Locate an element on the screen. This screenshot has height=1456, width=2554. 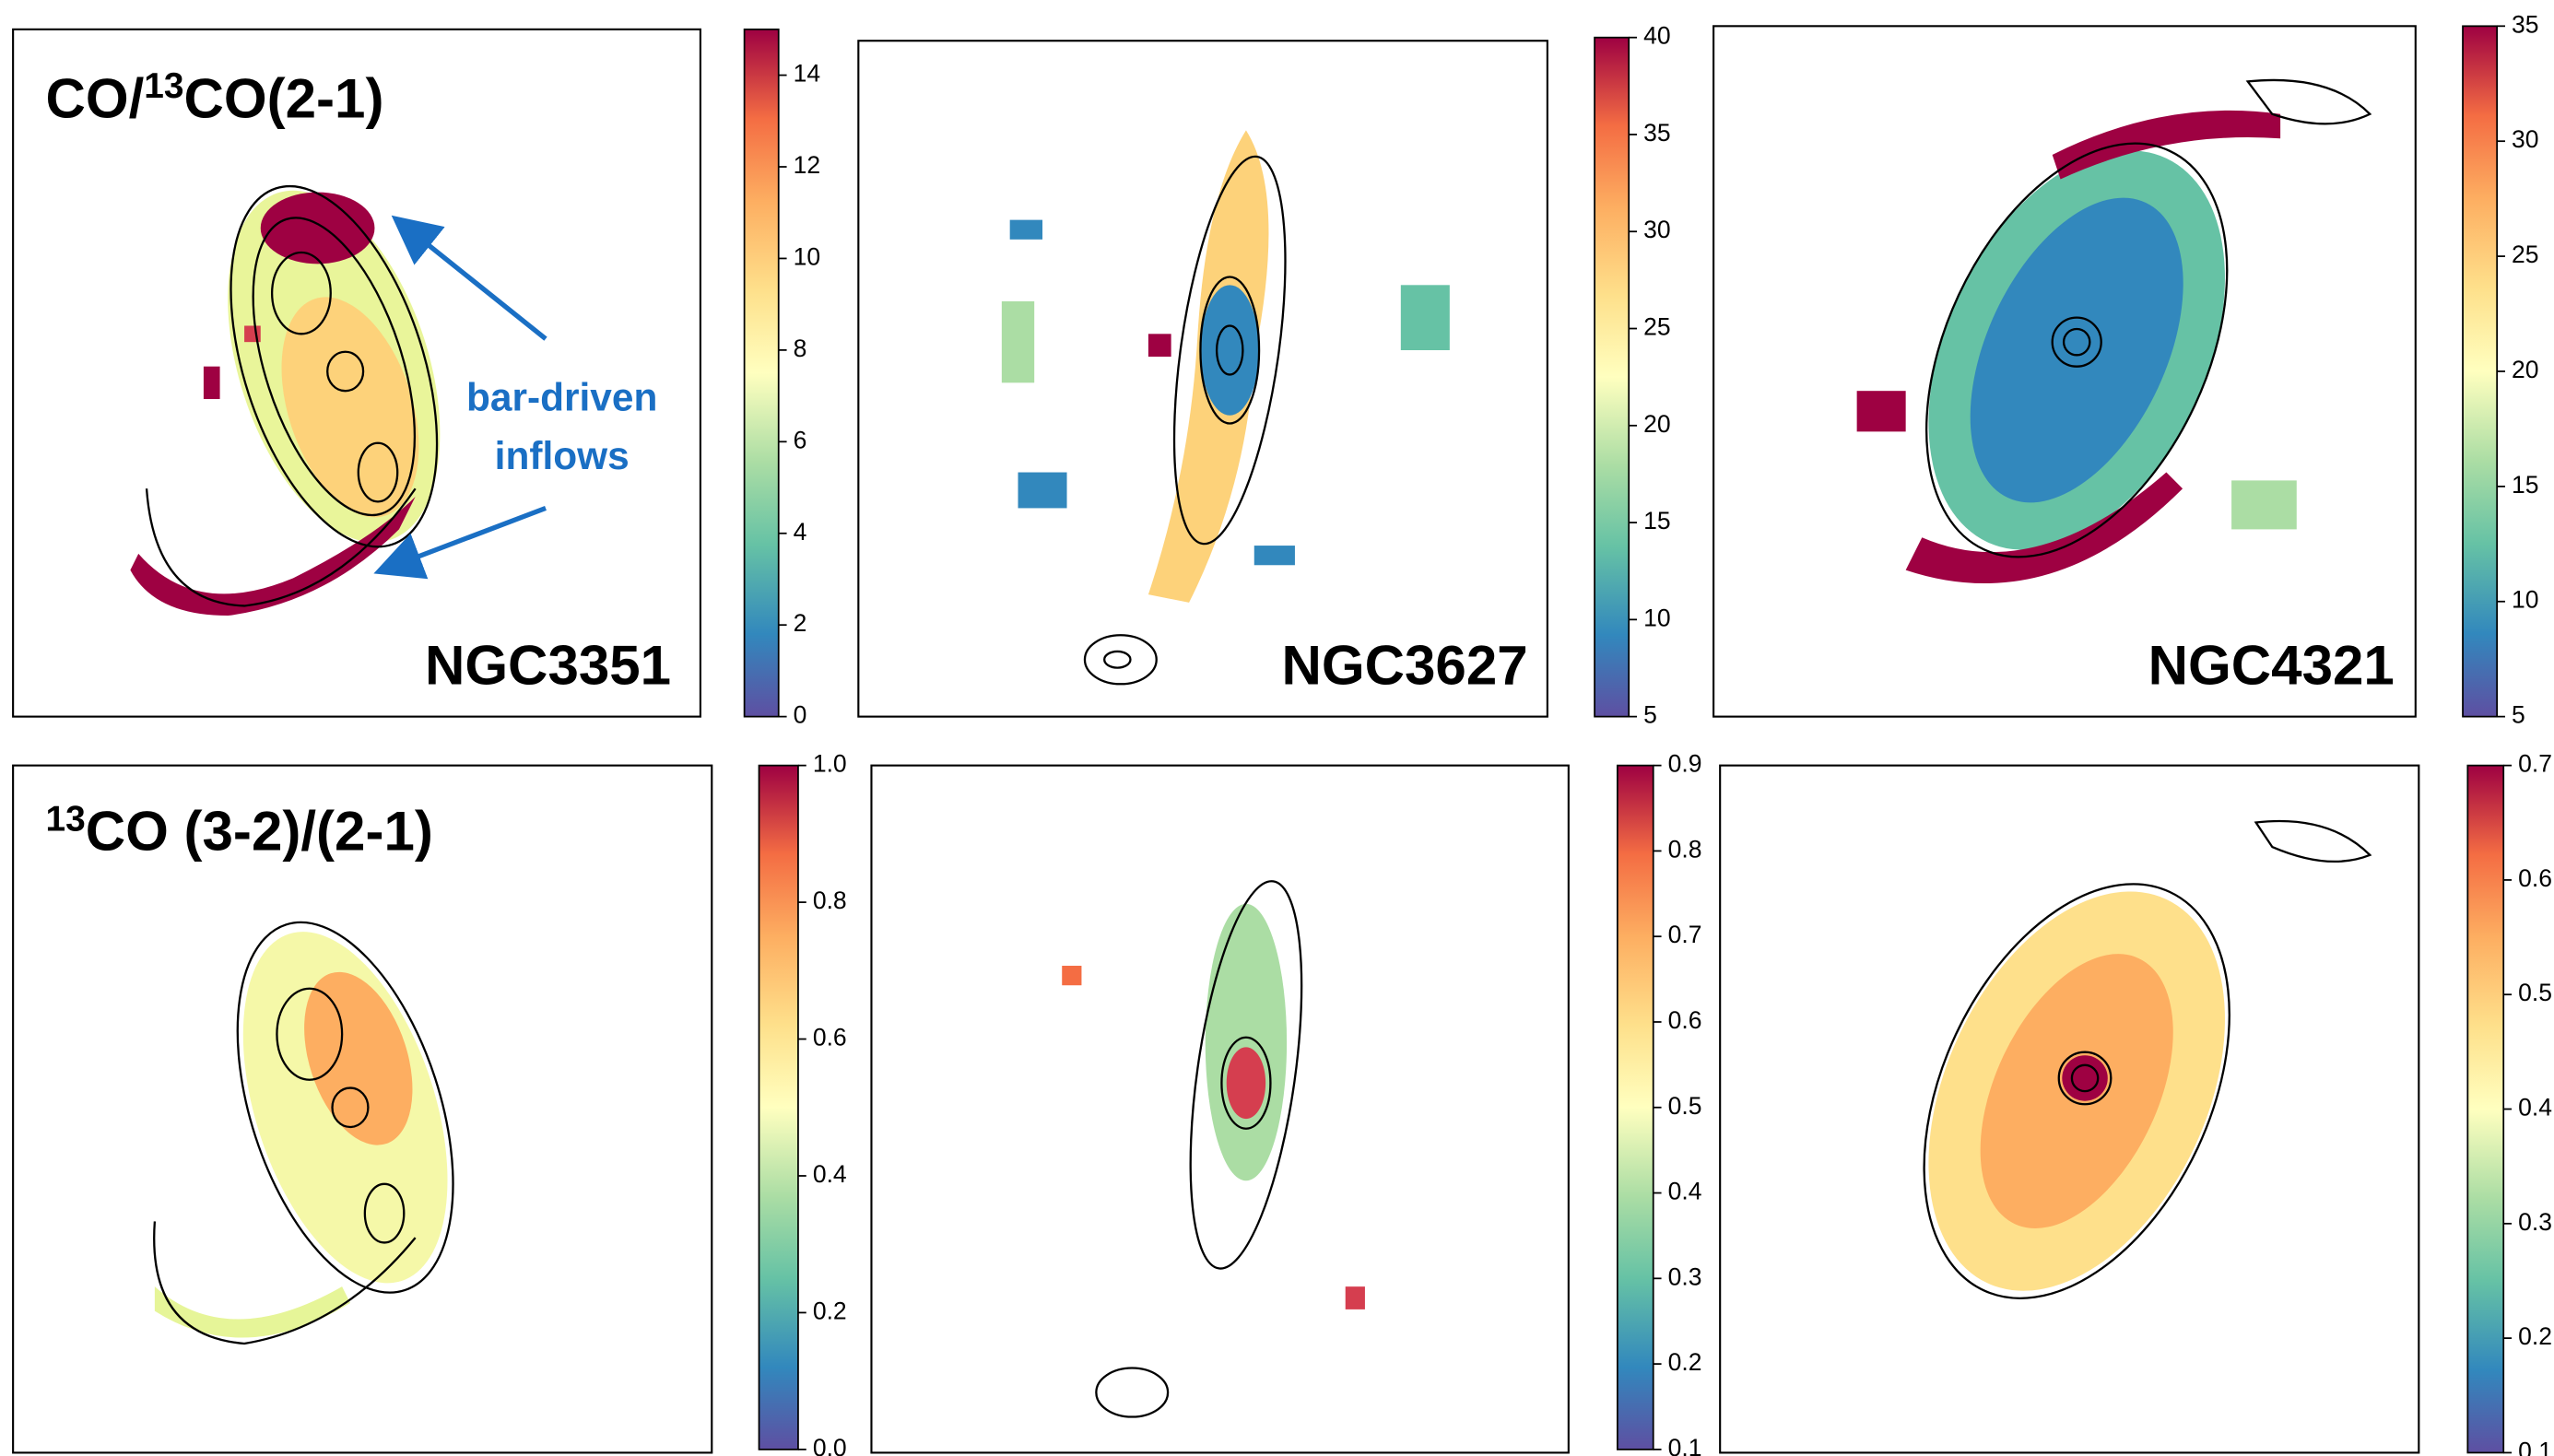
colorbar-tick-label: 12 is located at coordinates (807, 165).